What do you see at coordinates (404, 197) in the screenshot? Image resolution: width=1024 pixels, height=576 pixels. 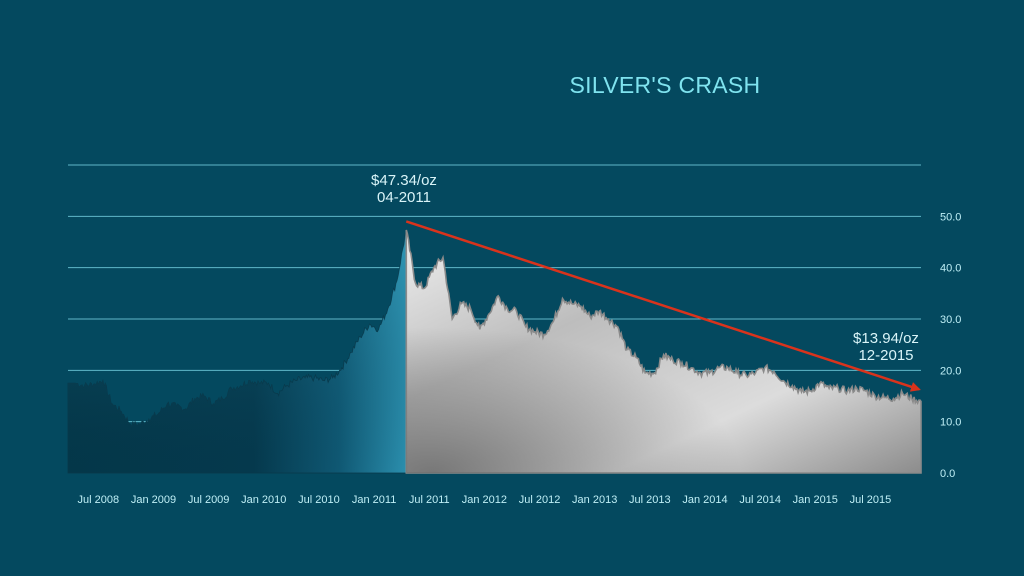 I see `peak-date: 04-2011` at bounding box center [404, 197].